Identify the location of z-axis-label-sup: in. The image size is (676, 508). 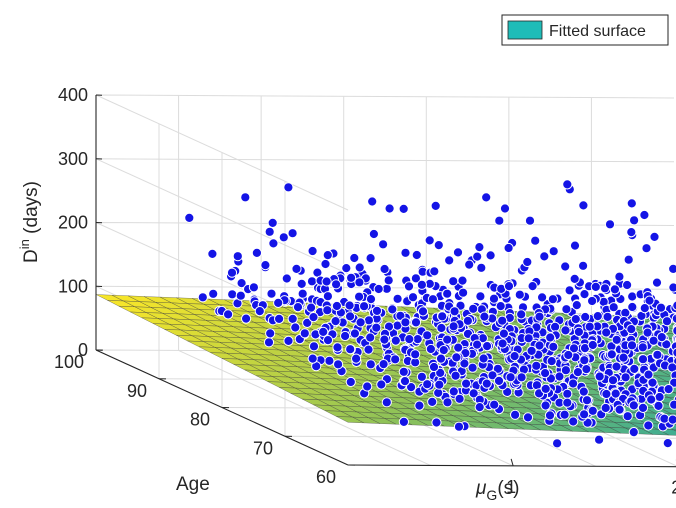
(24, 244).